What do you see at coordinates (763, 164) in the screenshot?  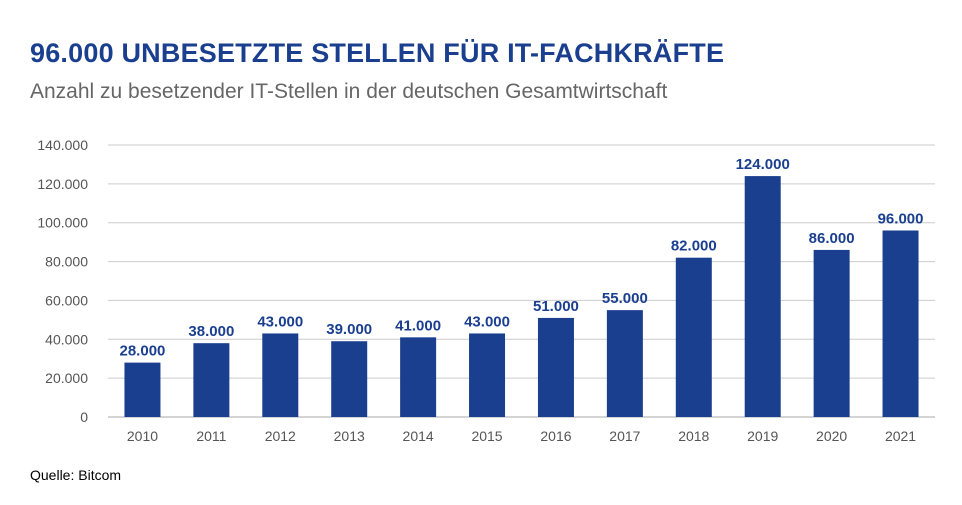 I see `data-label-2019: 124.000` at bounding box center [763, 164].